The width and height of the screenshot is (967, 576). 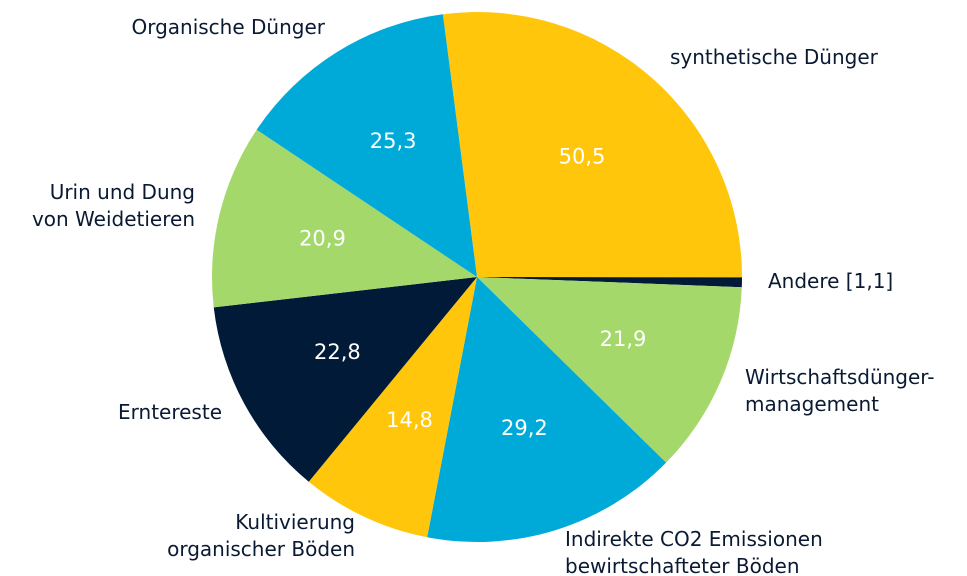 What do you see at coordinates (830, 281) in the screenshot?
I see `category-label: Andere [1,1]` at bounding box center [830, 281].